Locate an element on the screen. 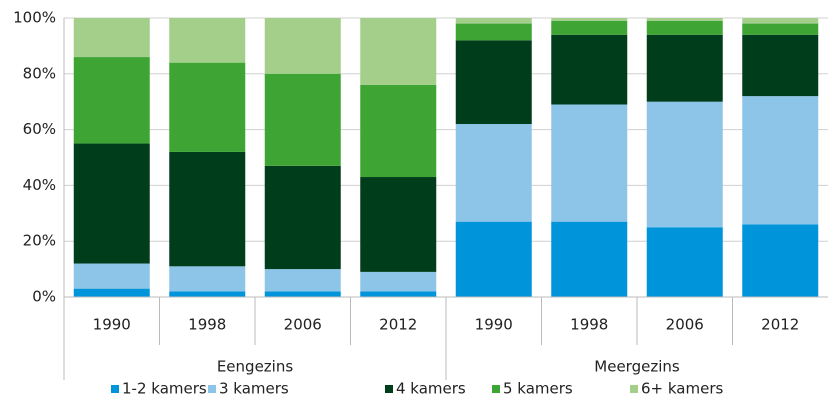 This screenshot has width=828, height=401. legend-label: 4 kamers is located at coordinates (431, 389).